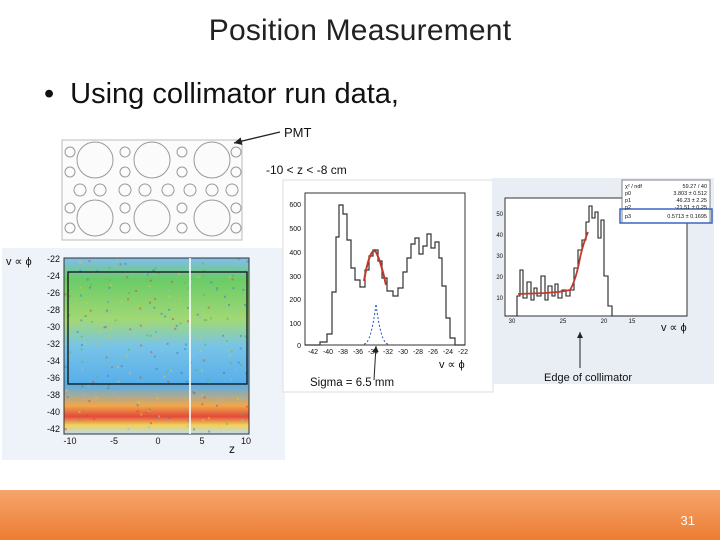 This screenshot has width=720, height=540. I want to click on y-tick: -32, so click(53, 344).